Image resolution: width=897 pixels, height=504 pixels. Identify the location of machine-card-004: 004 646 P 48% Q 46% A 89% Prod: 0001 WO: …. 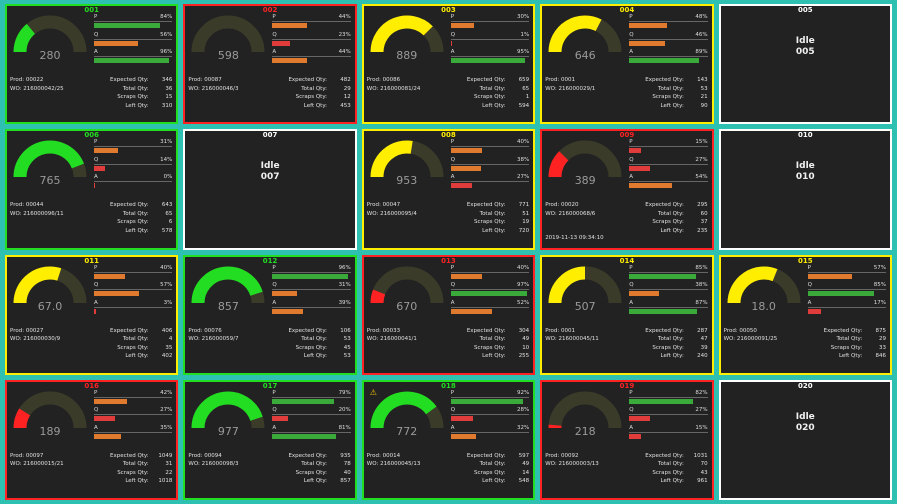
(627, 64).